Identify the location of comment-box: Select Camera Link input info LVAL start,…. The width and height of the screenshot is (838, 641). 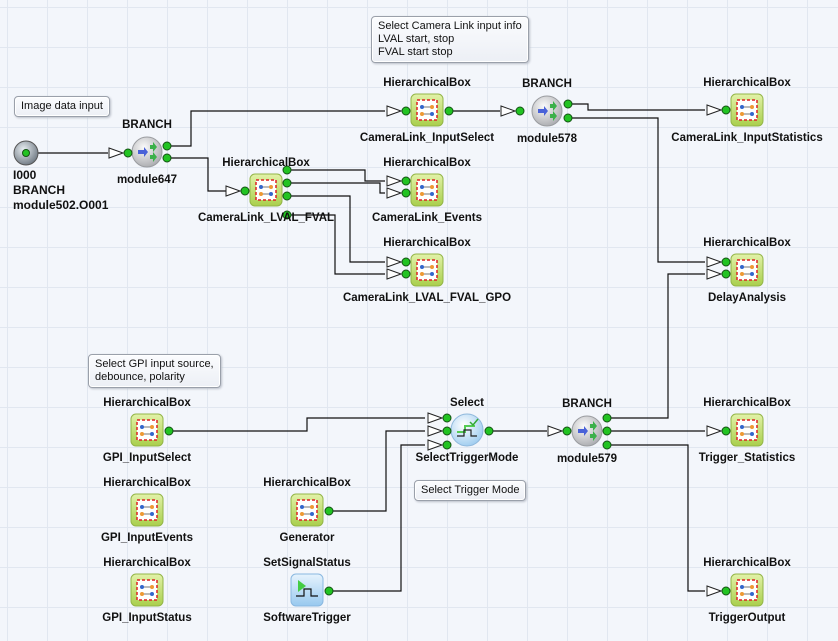
(450, 39).